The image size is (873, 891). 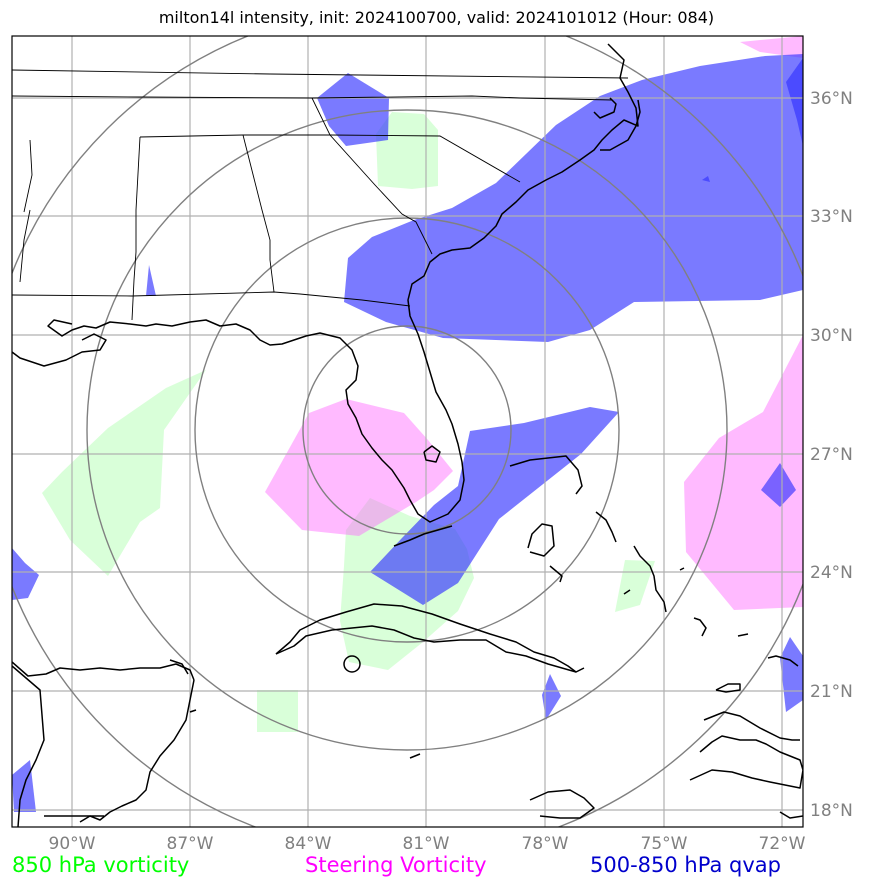 I want to click on lat-label-27n: 27°N, so click(x=831, y=455).